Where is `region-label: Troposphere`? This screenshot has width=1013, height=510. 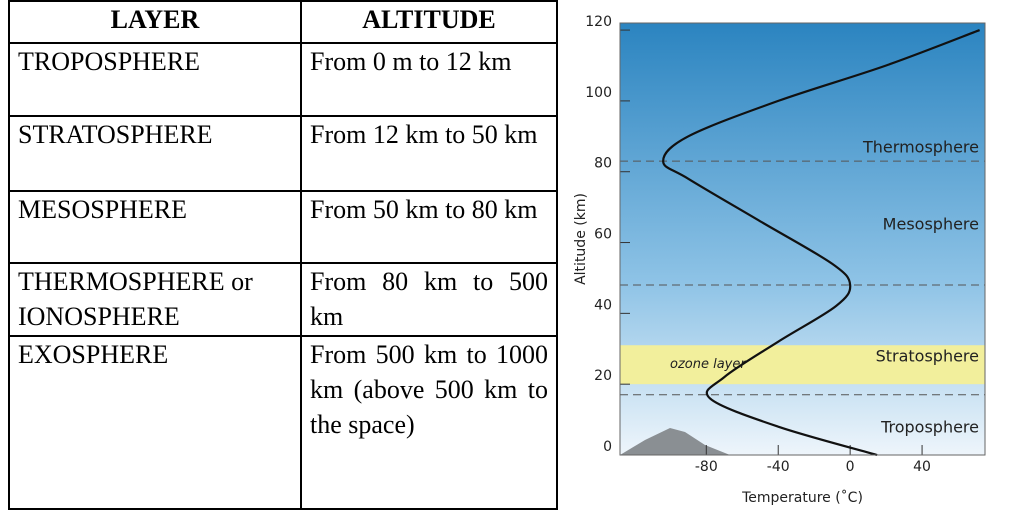 region-label: Troposphere is located at coordinates (929, 427).